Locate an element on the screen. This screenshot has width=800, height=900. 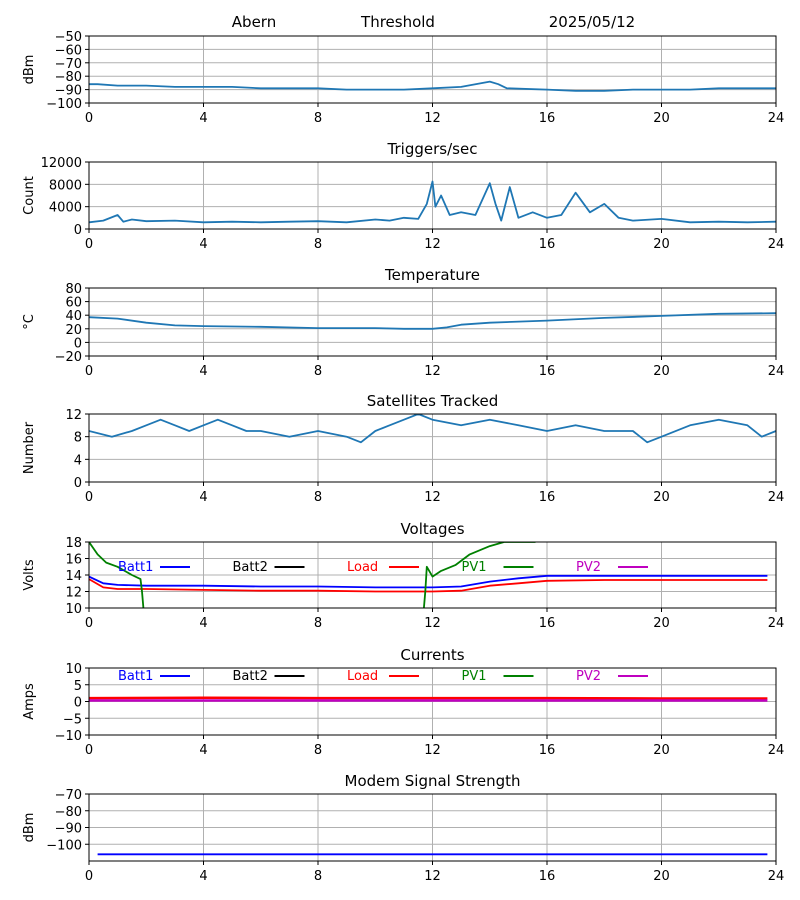
currents-x-tick-label: 24 is located at coordinates (776, 750).